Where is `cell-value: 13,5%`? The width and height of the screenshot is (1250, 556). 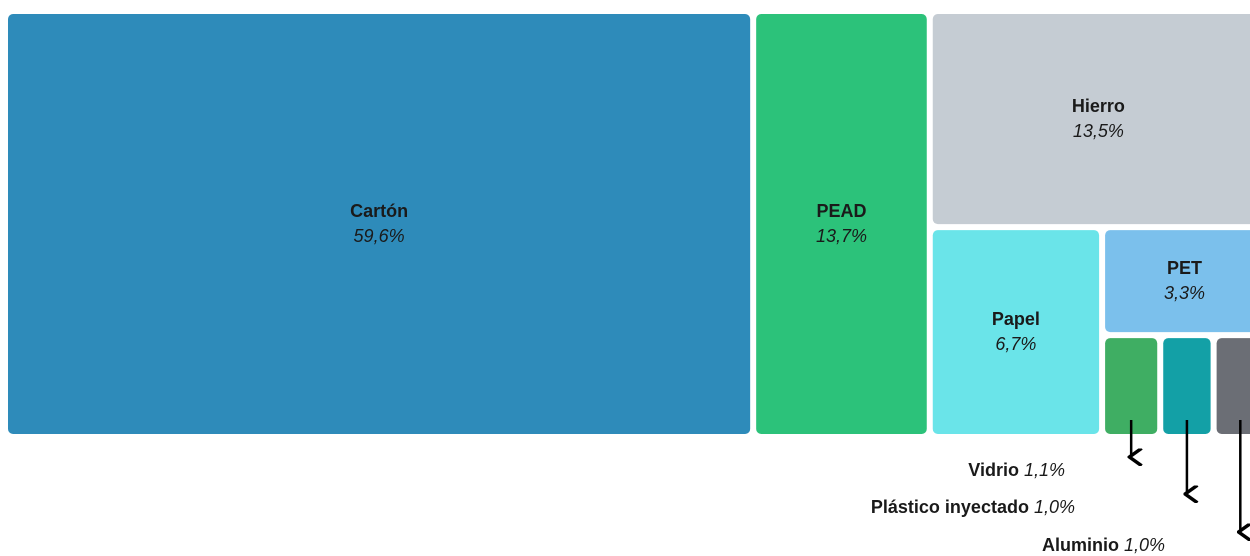
cell-value: 13,5% is located at coordinates (1098, 131).